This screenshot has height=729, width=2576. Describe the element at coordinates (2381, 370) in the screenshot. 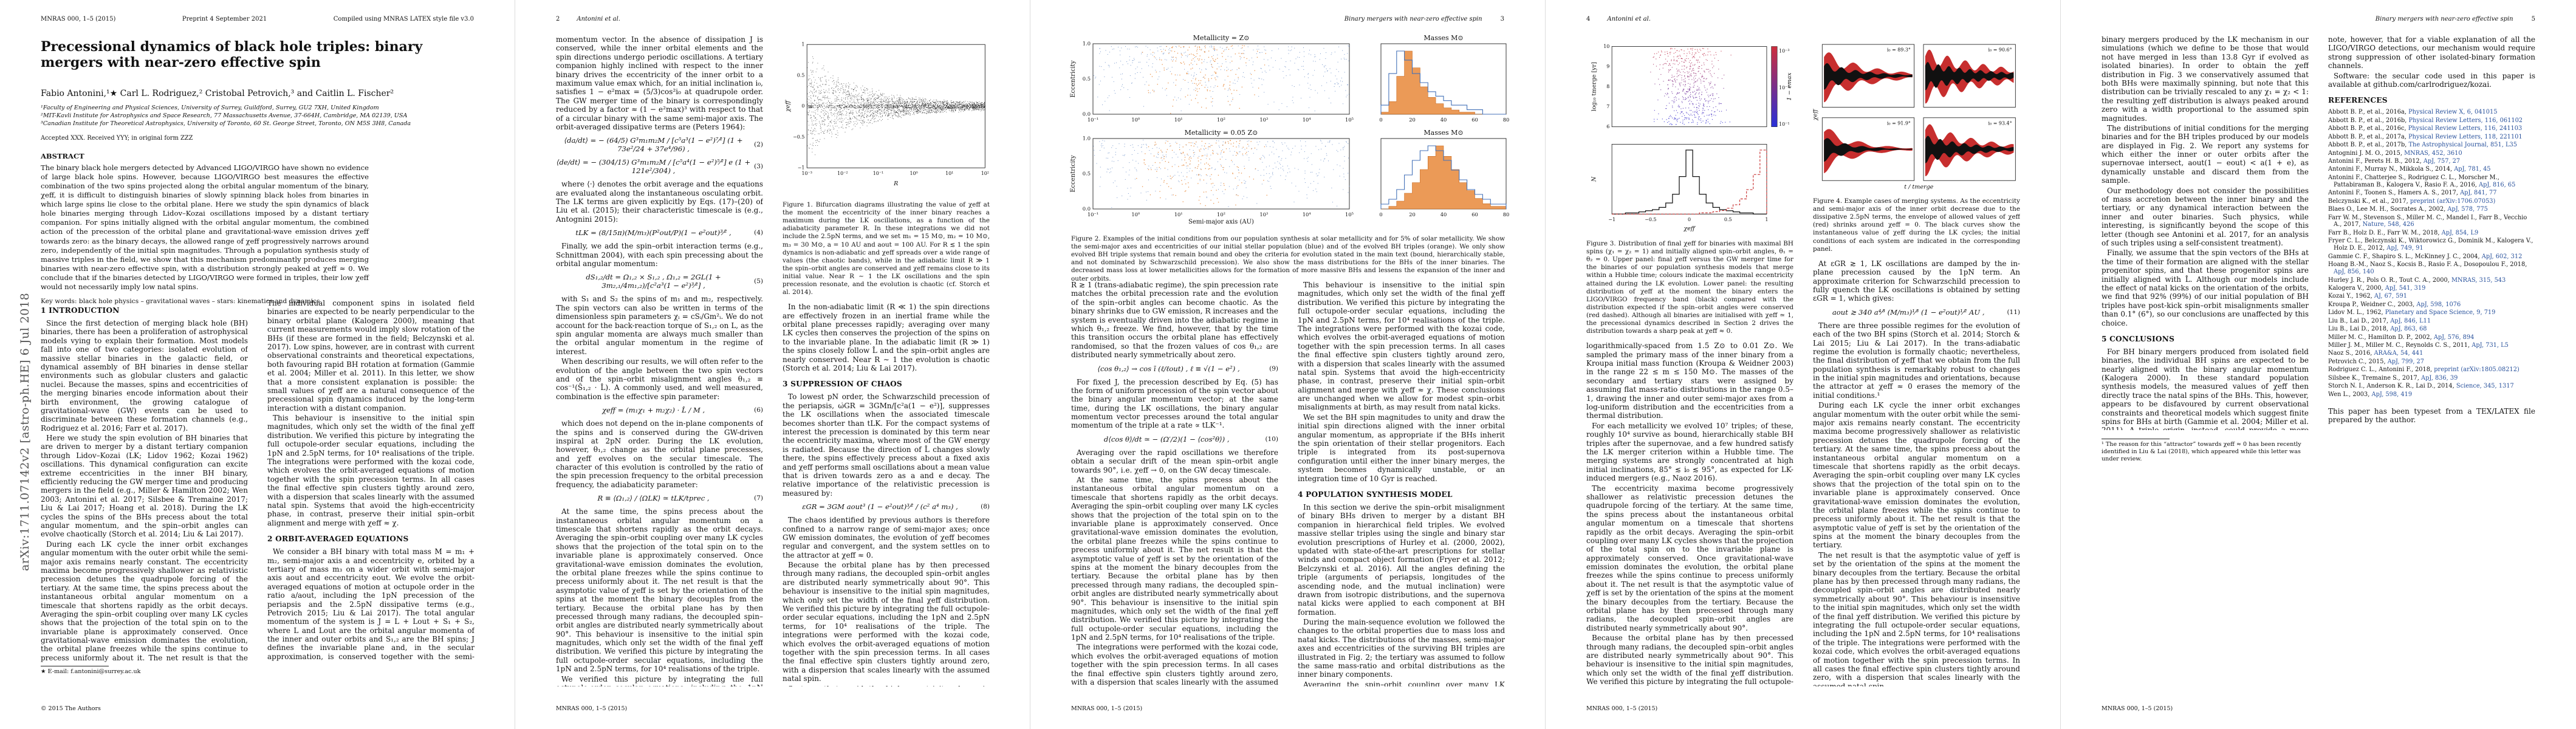

I see `reference-authors: Rodriguez C. L., Antonini F., 2018,` at that location.